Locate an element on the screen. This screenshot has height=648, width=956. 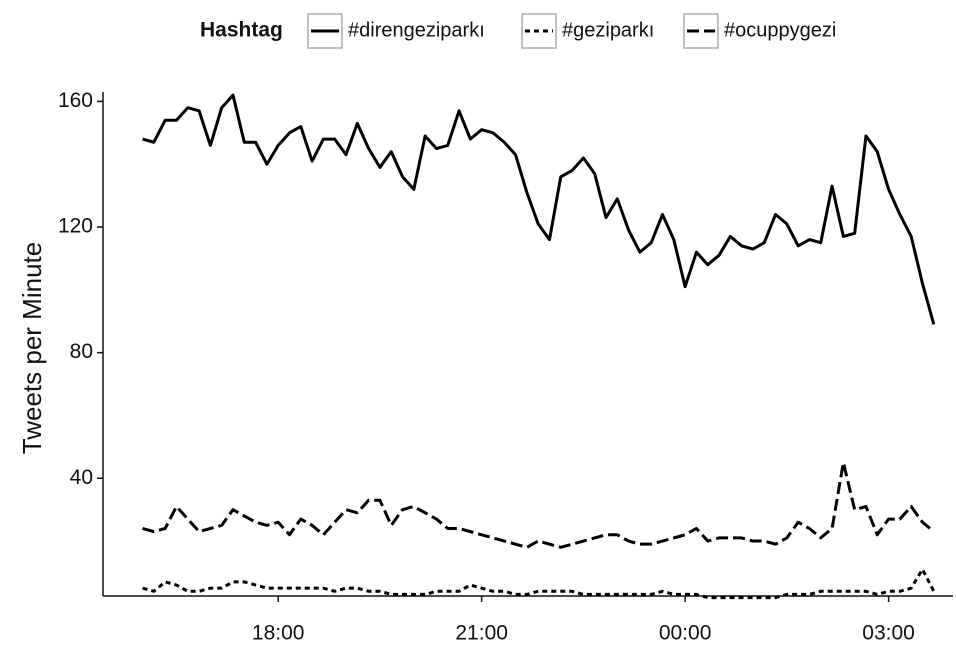
x-tick-label: 18:00 is located at coordinates (278, 633).